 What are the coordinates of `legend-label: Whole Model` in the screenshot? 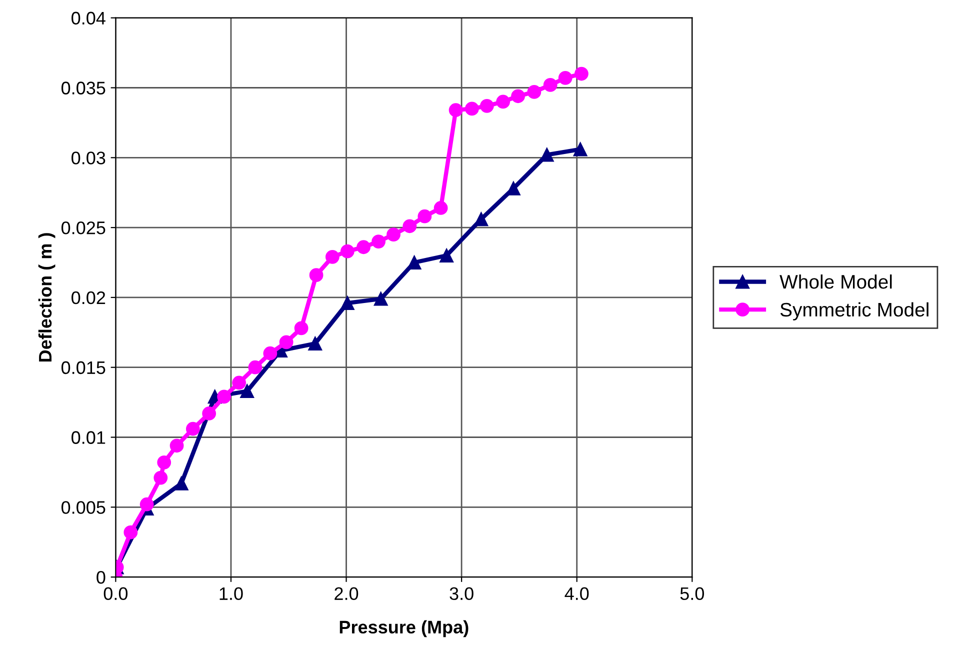 It's located at (836, 281).